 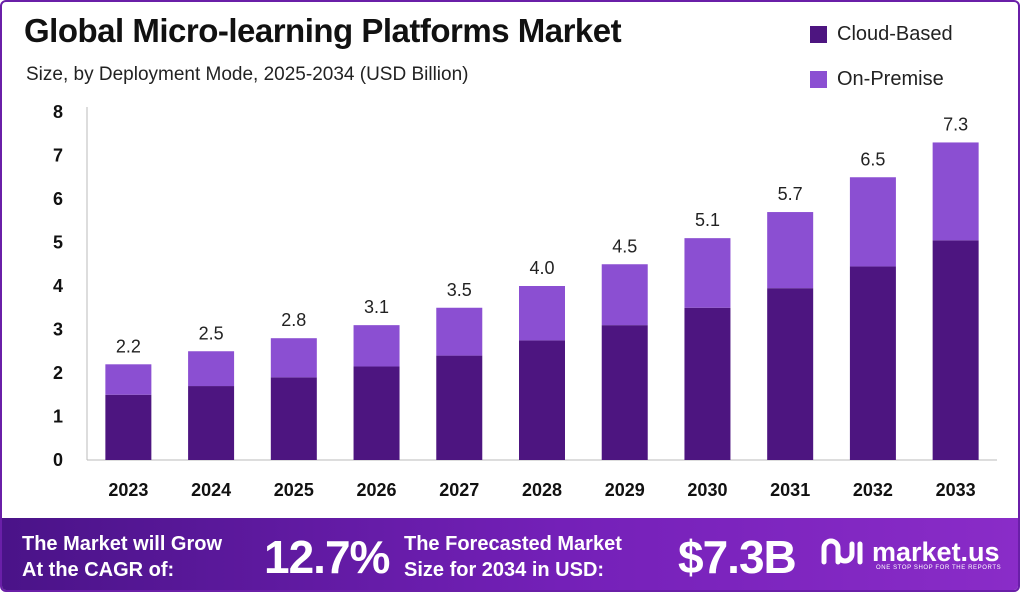 What do you see at coordinates (323, 30) in the screenshot?
I see `chart-title: Global Micro-learning Platforms Market` at bounding box center [323, 30].